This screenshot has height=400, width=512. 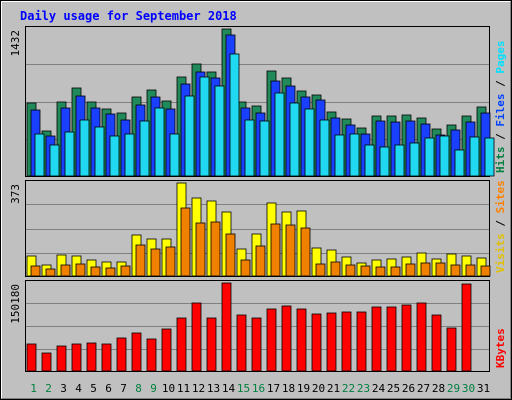 What do you see at coordinates (333, 388) in the screenshot?
I see `x-tick-label: 21` at bounding box center [333, 388].